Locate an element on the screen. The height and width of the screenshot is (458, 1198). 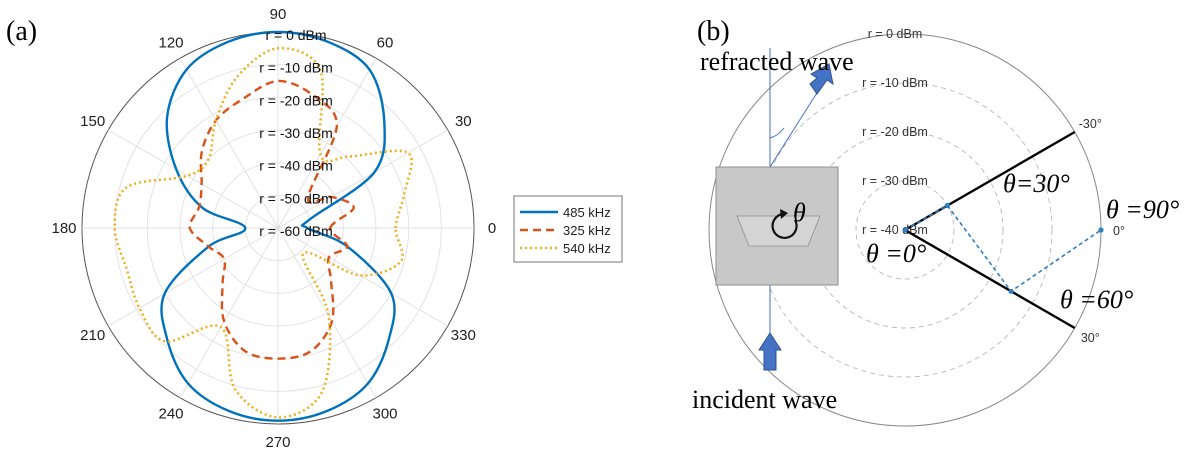
rotation-arrow-head-icon is located at coordinates (784, 214).